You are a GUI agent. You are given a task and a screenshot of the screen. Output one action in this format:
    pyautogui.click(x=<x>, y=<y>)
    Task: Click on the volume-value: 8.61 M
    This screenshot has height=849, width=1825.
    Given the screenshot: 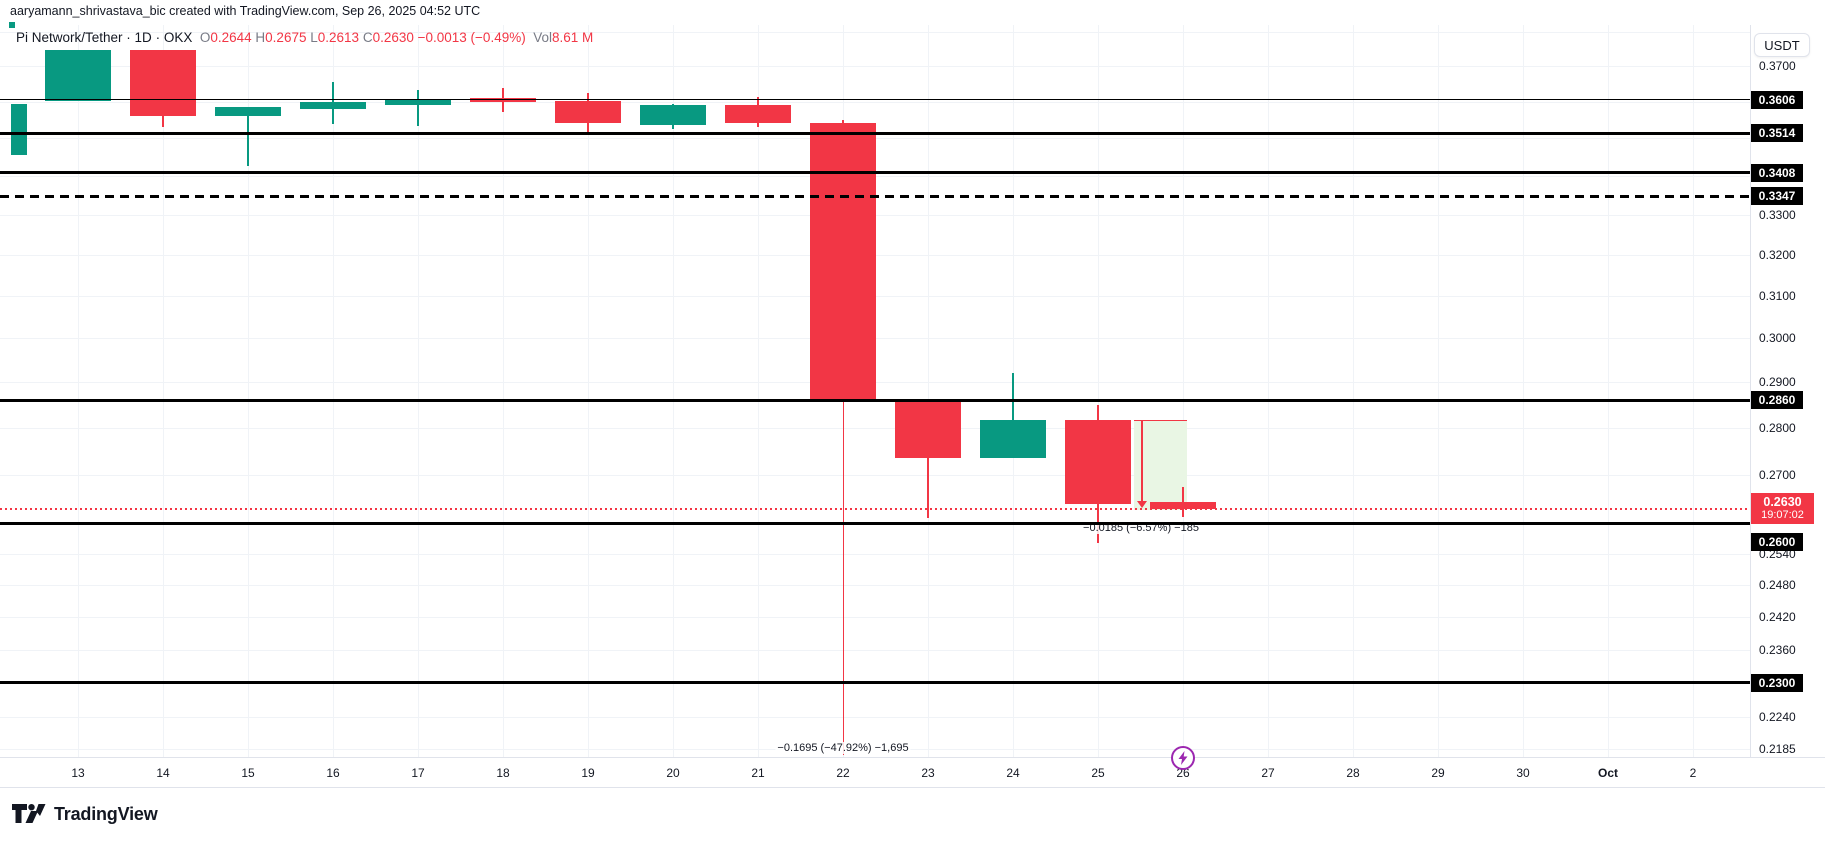 What is the action you would take?
    pyautogui.click(x=573, y=37)
    